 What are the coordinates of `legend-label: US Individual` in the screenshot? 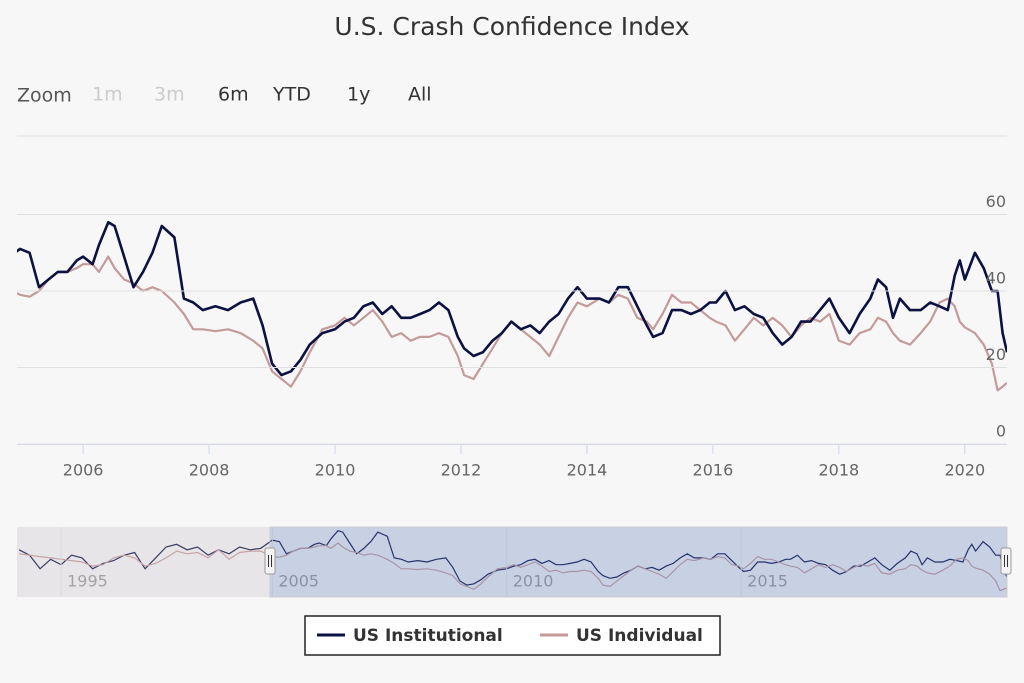 It's located at (639, 636).